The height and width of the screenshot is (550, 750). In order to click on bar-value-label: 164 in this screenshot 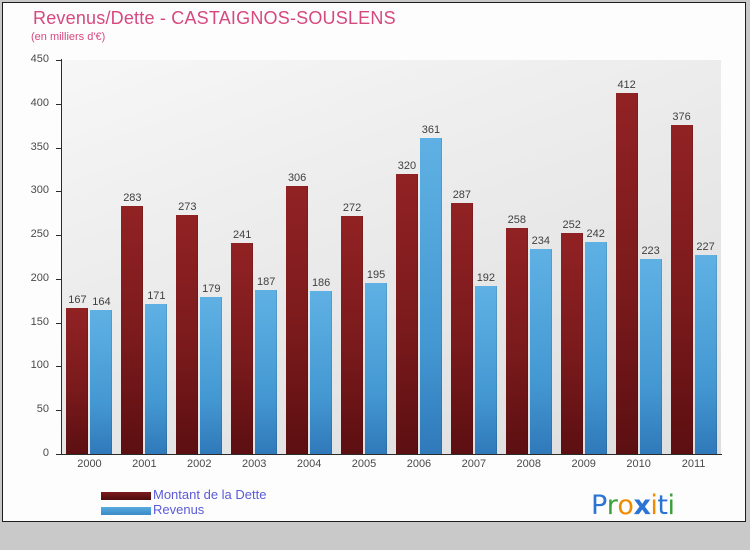, I will do `click(101, 302)`.